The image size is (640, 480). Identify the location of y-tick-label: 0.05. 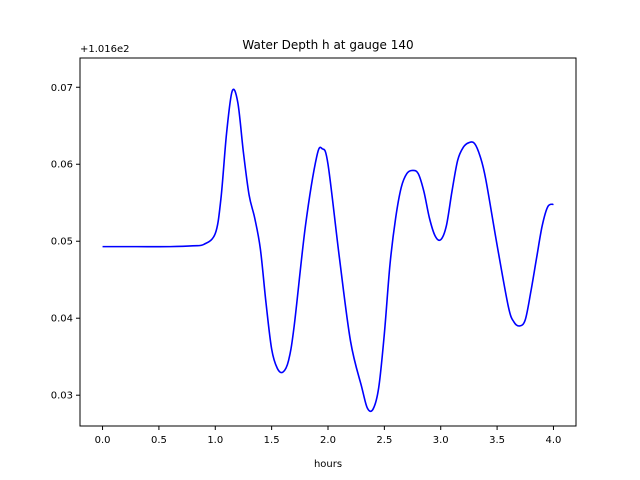
(62, 242).